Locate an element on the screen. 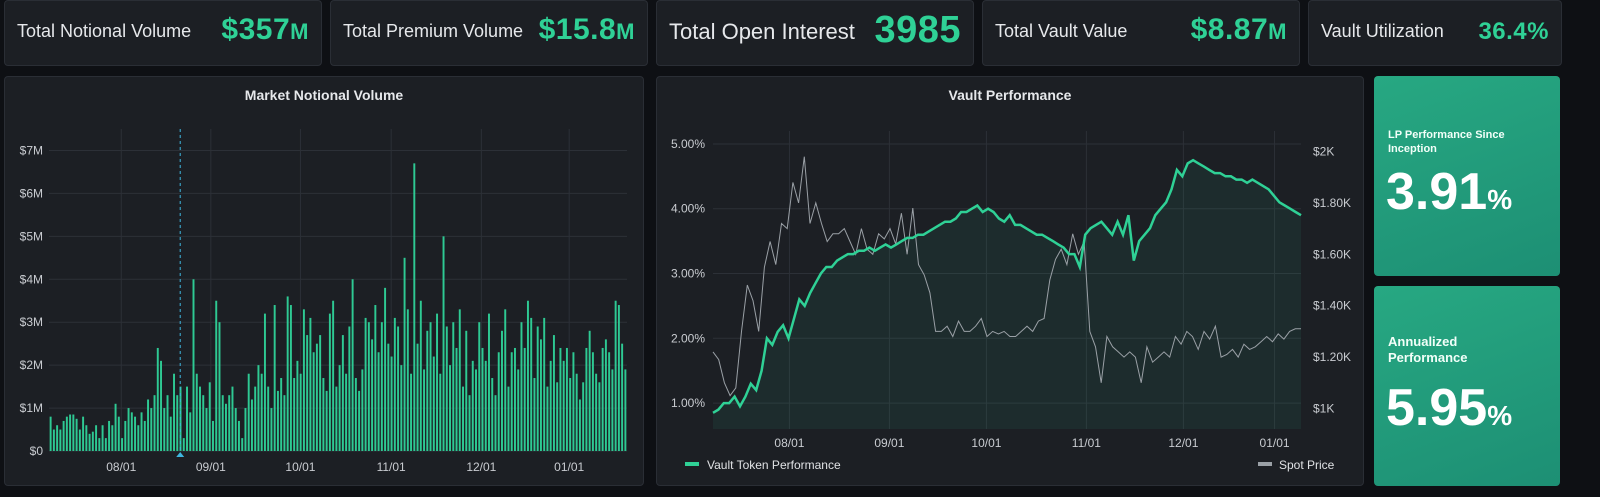 Image resolution: width=1600 pixels, height=497 pixels. stat-label: Total Premium Volume is located at coordinates (433, 31).